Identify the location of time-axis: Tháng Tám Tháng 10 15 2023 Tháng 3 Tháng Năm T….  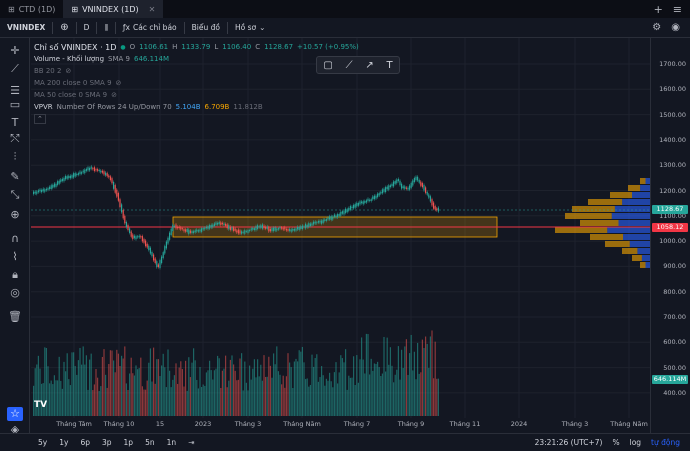
(340, 424).